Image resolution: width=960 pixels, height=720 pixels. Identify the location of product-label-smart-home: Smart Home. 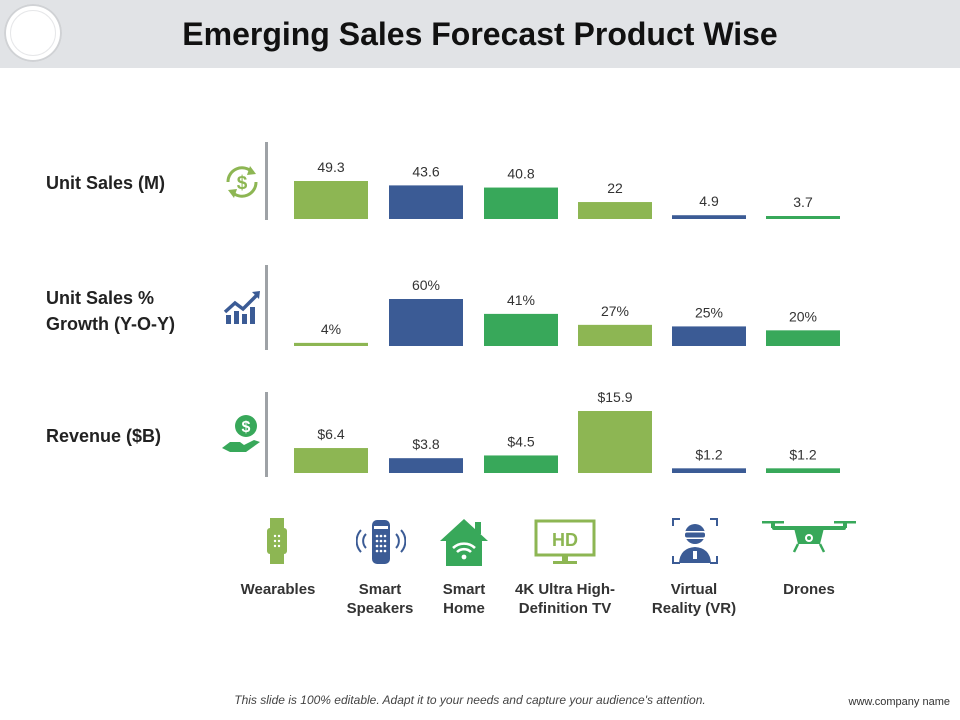
(464, 599).